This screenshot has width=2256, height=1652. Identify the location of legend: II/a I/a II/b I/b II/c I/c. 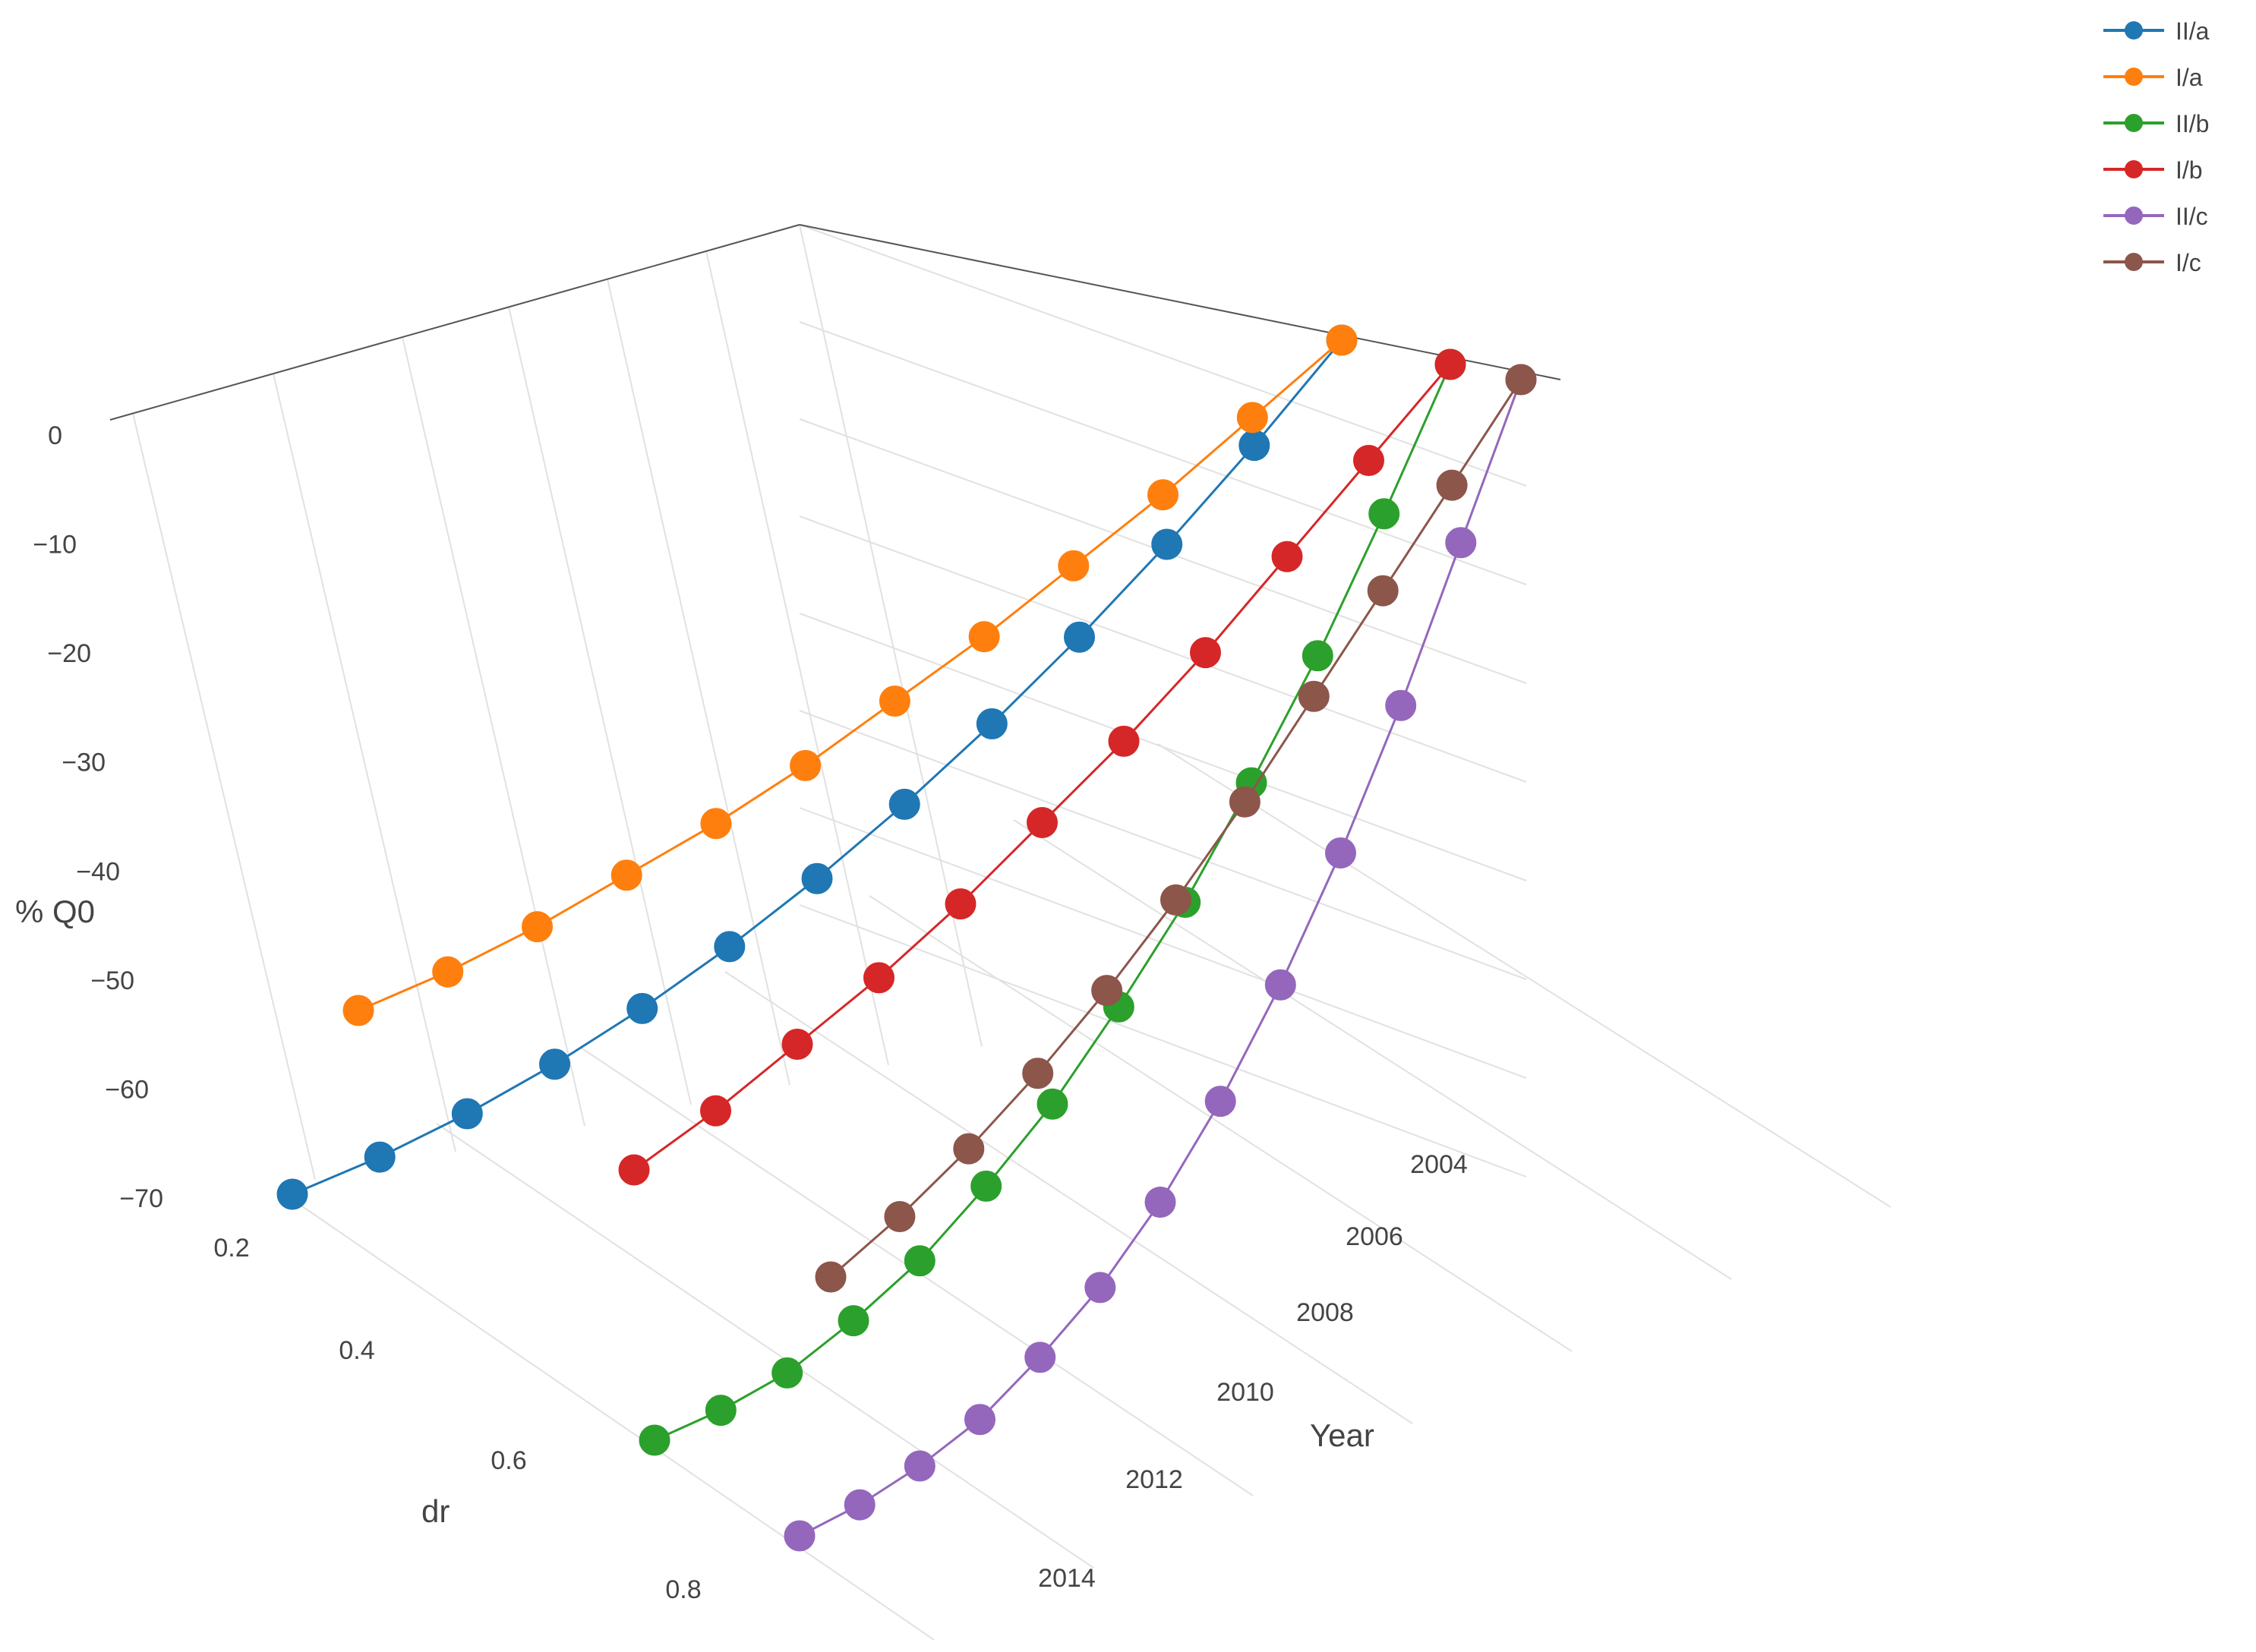
(2156, 146).